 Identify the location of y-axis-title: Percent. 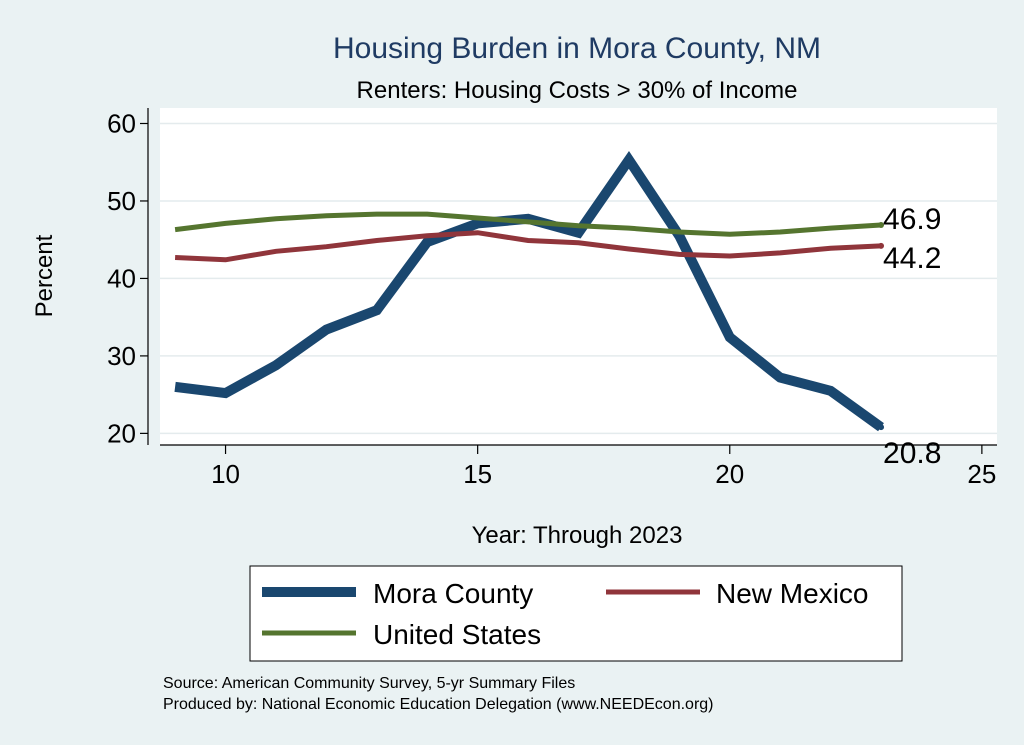
(44, 275).